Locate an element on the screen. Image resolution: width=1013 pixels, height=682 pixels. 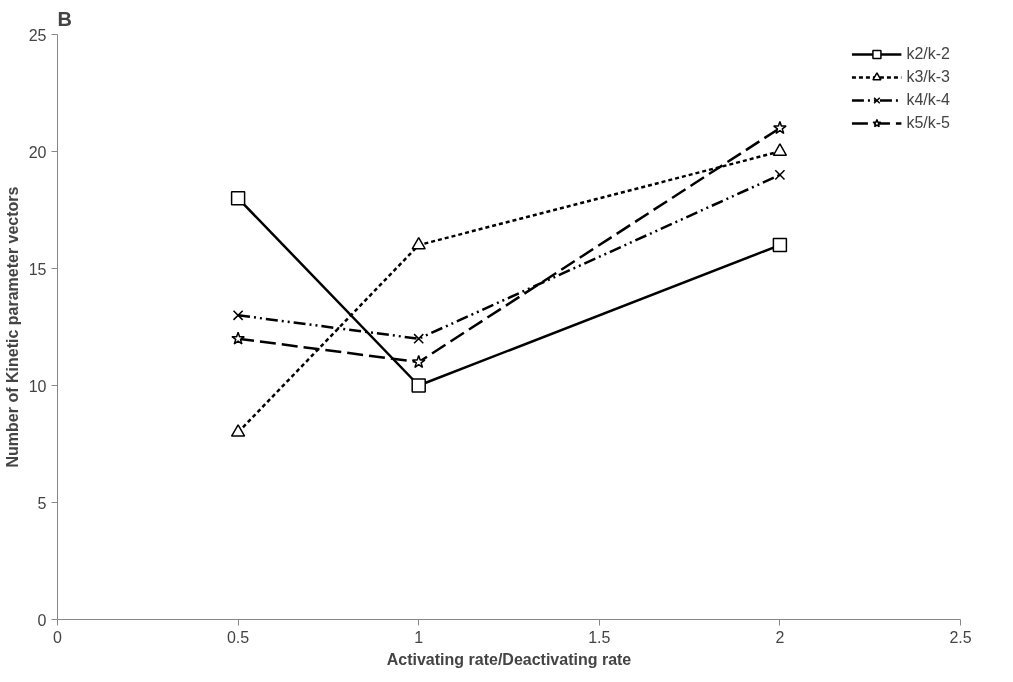
x-axis-title: Activating rate/Deactivating rate is located at coordinates (509, 659).